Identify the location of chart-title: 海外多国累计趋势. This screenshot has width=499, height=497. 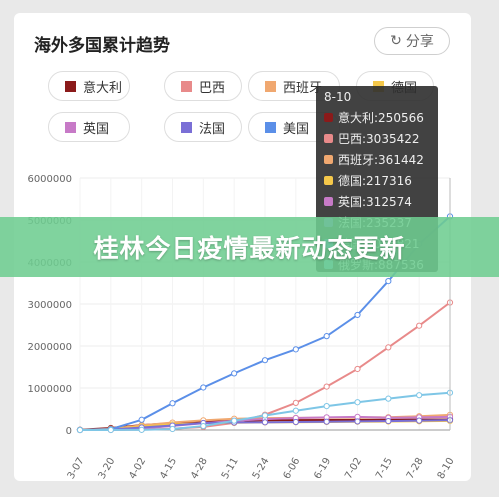
(102, 46).